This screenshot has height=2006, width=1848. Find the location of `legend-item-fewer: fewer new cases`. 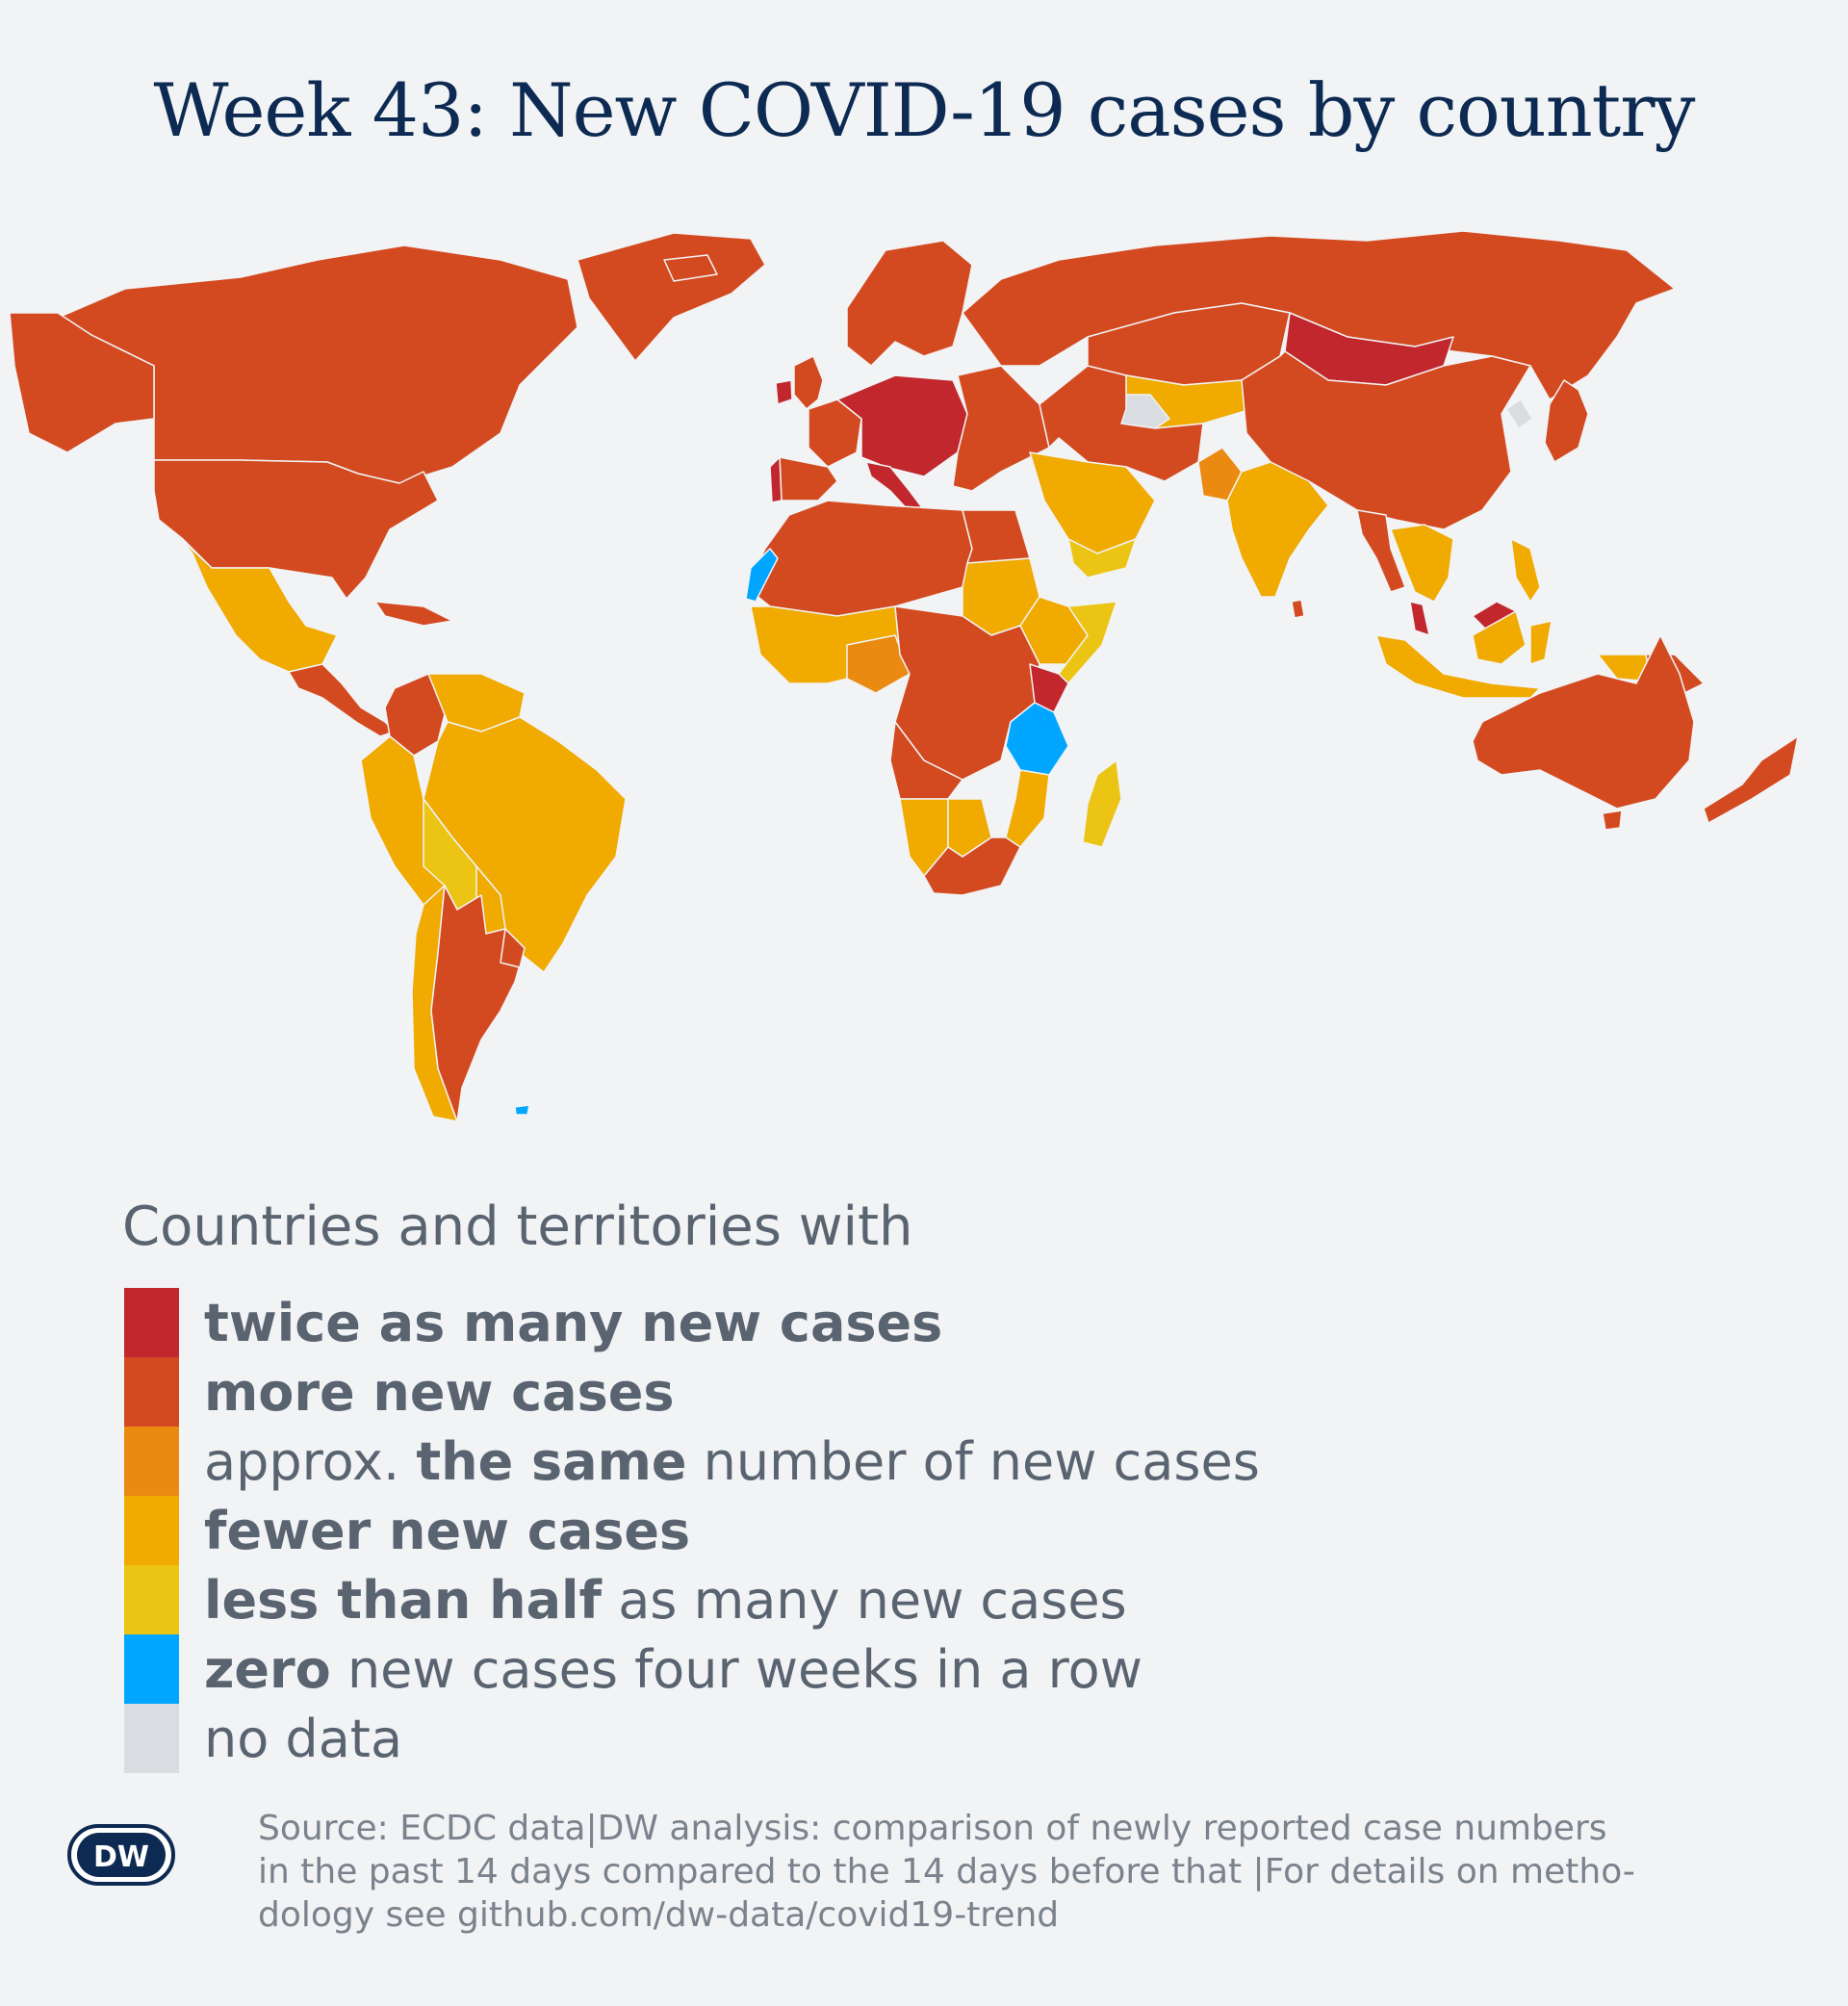

legend-item-fewer: fewer new cases is located at coordinates (692, 1530).